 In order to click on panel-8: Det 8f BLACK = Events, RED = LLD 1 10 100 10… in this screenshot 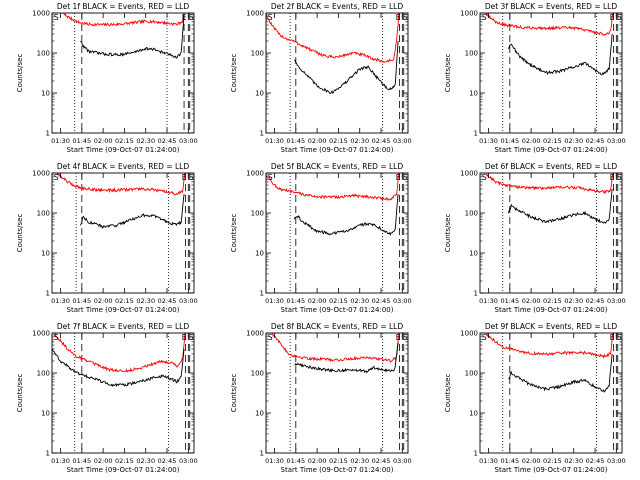, I will do `click(321, 398)`.